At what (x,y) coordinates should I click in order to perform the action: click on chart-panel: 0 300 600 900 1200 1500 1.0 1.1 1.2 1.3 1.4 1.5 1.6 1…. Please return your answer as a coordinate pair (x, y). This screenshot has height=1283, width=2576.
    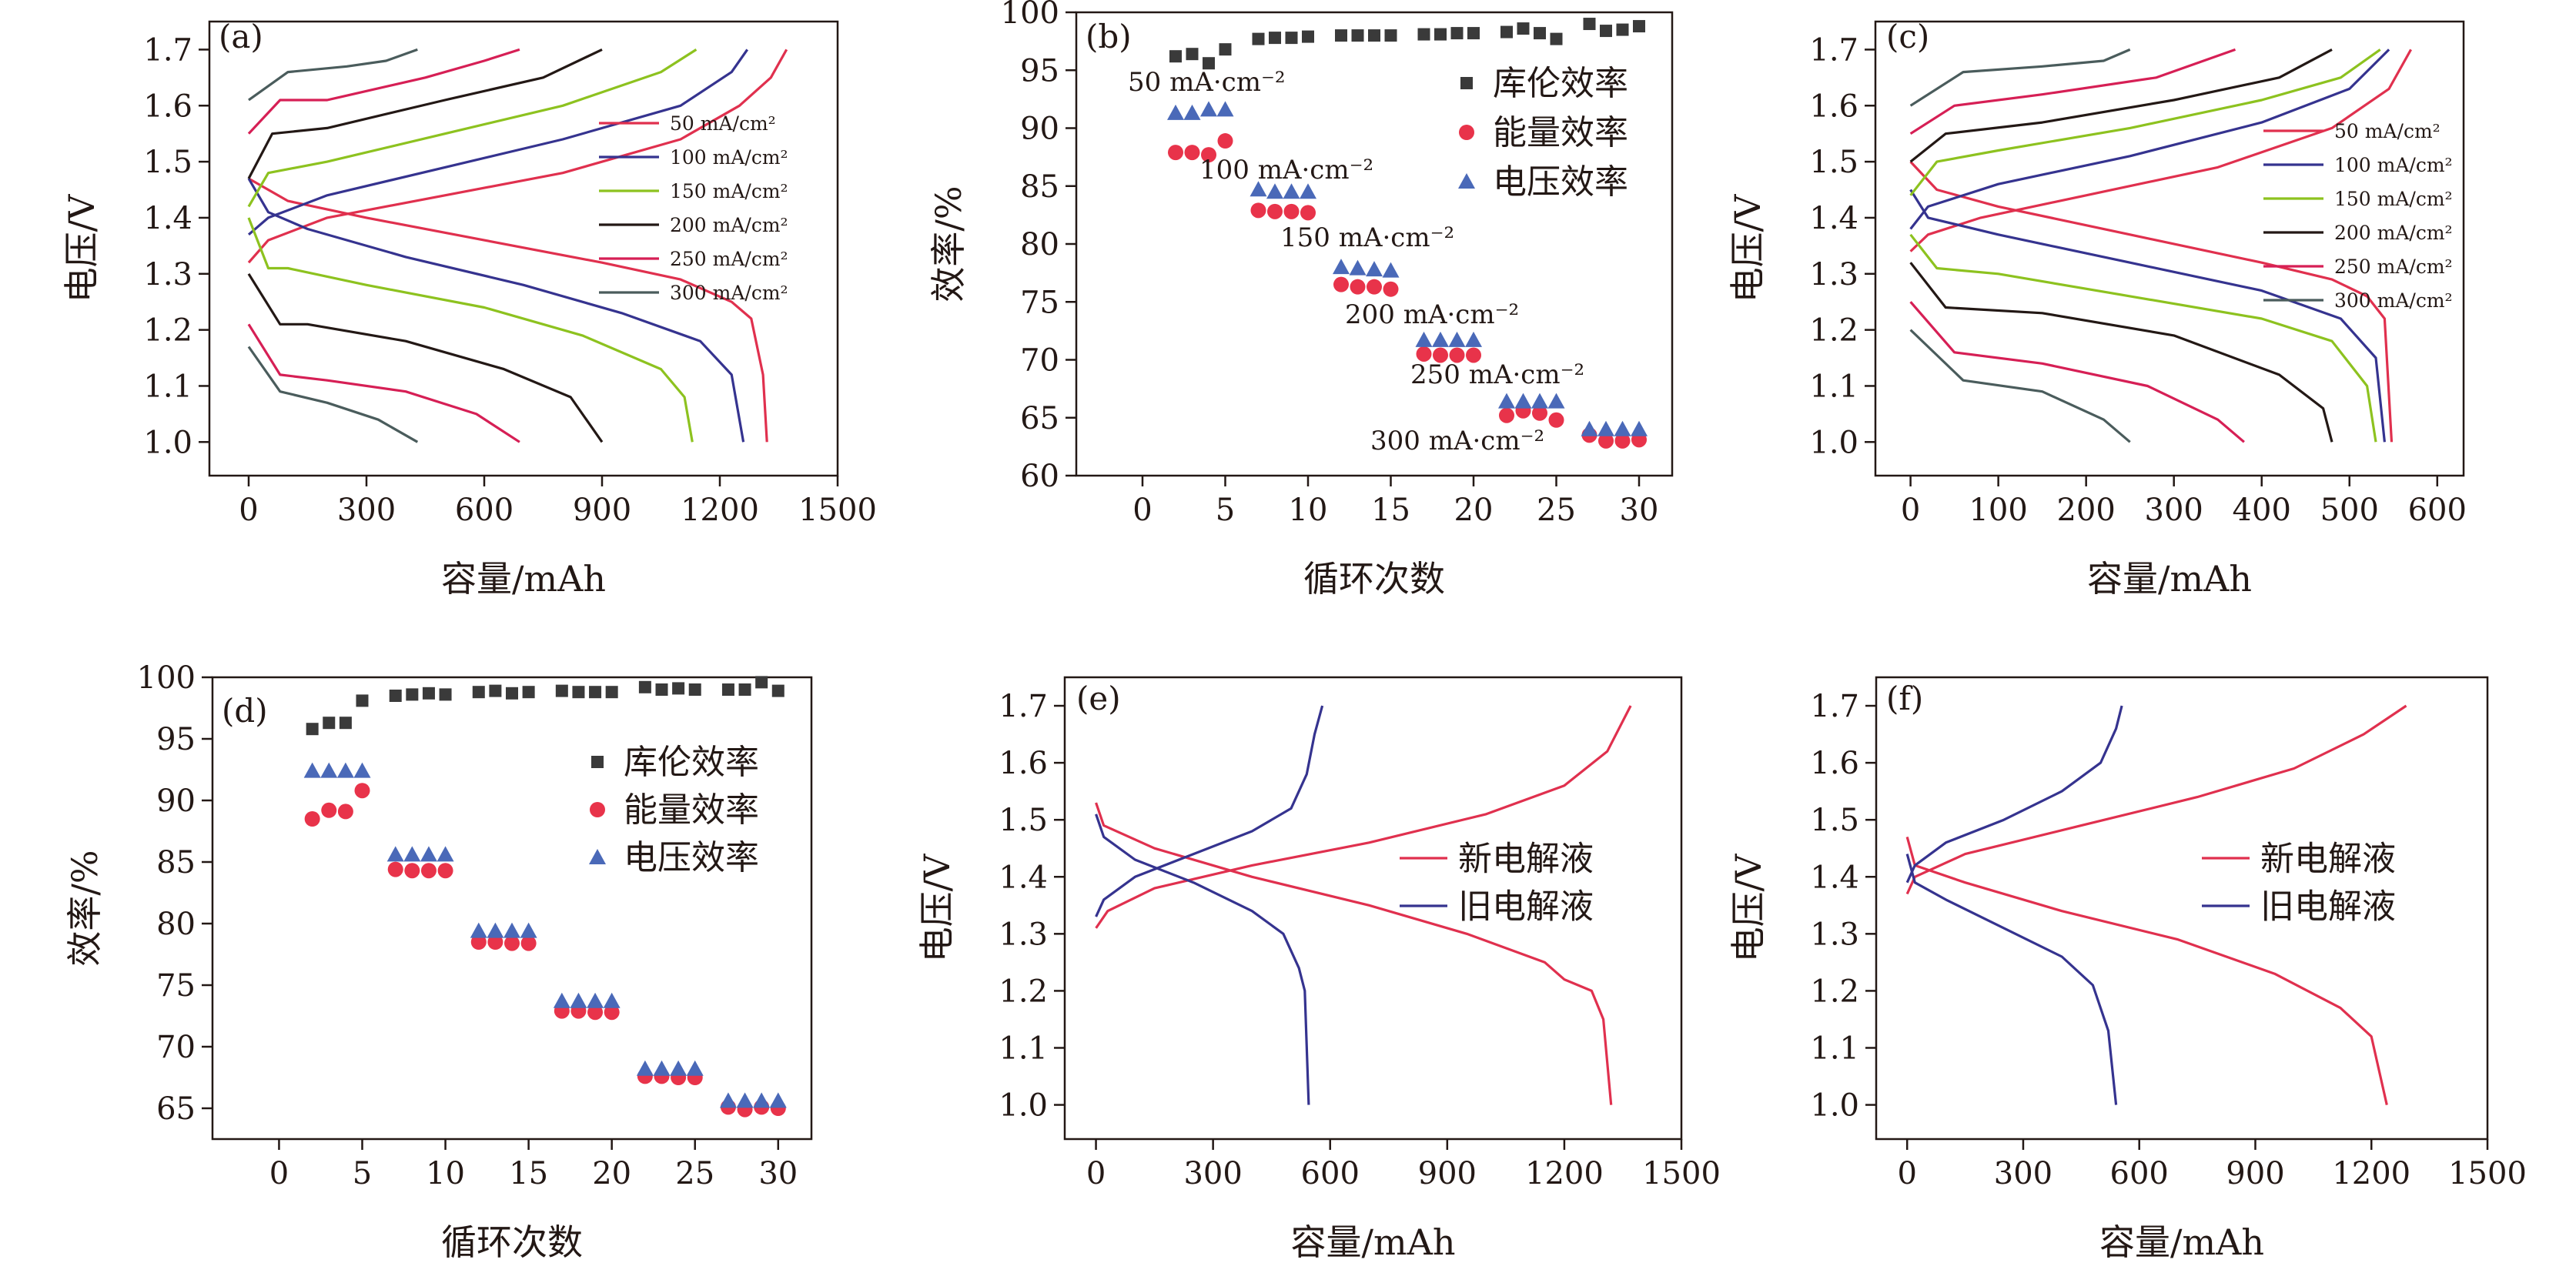
    Looking at the image, I should click on (2127, 969).